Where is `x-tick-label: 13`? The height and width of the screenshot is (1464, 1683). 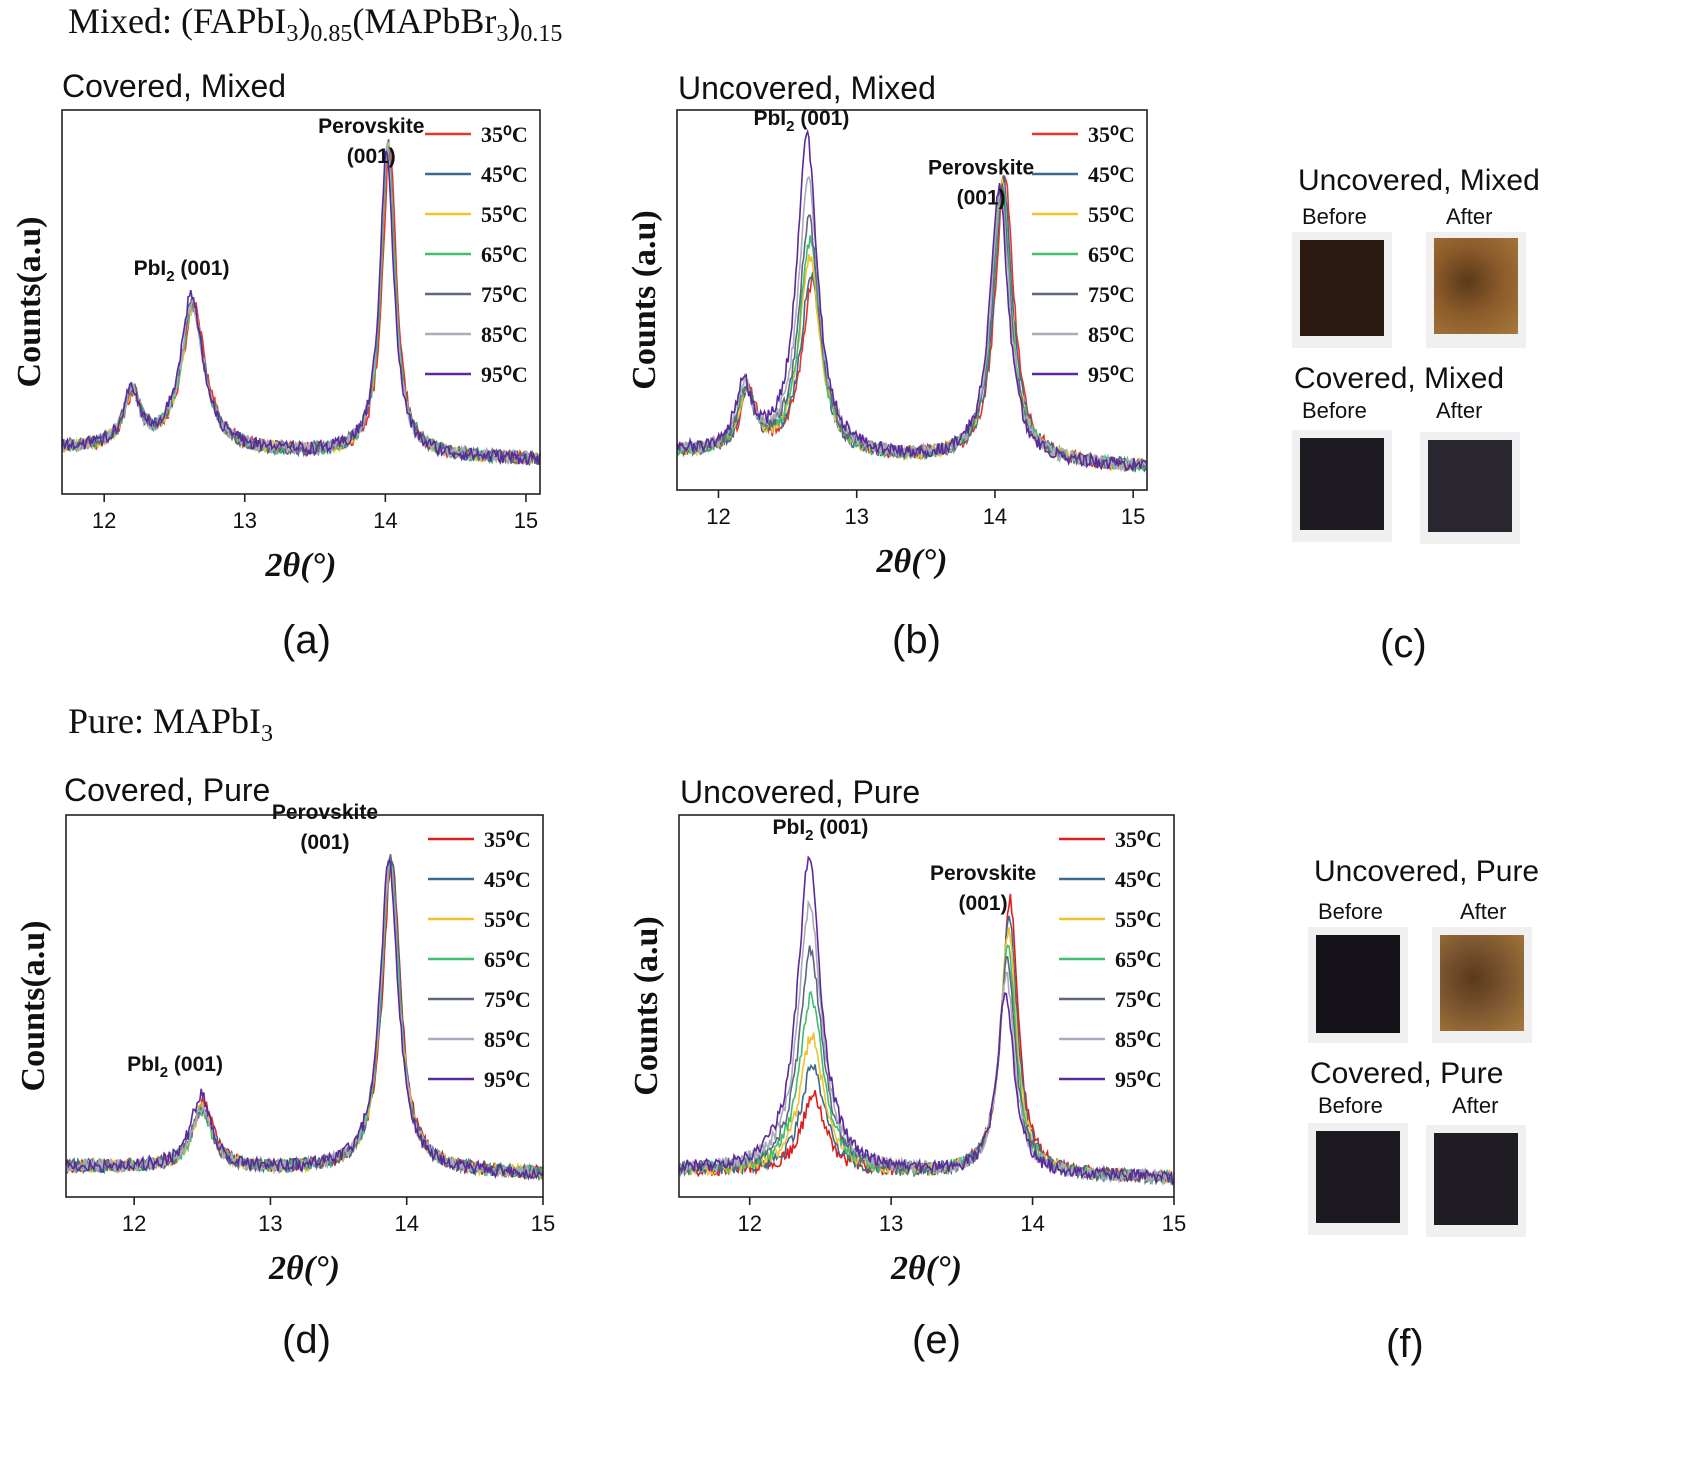
x-tick-label: 13 is located at coordinates (270, 1223).